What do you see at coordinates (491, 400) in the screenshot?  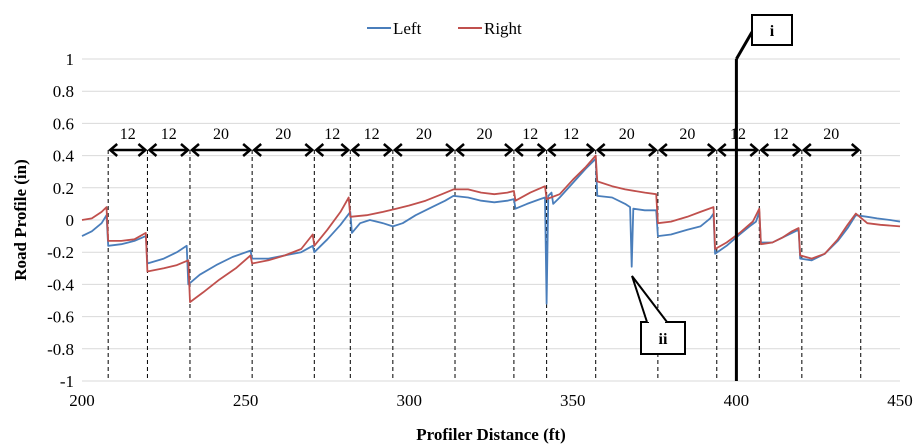 I see `x-axis-ticks: 200 250 300 350 400 450` at bounding box center [491, 400].